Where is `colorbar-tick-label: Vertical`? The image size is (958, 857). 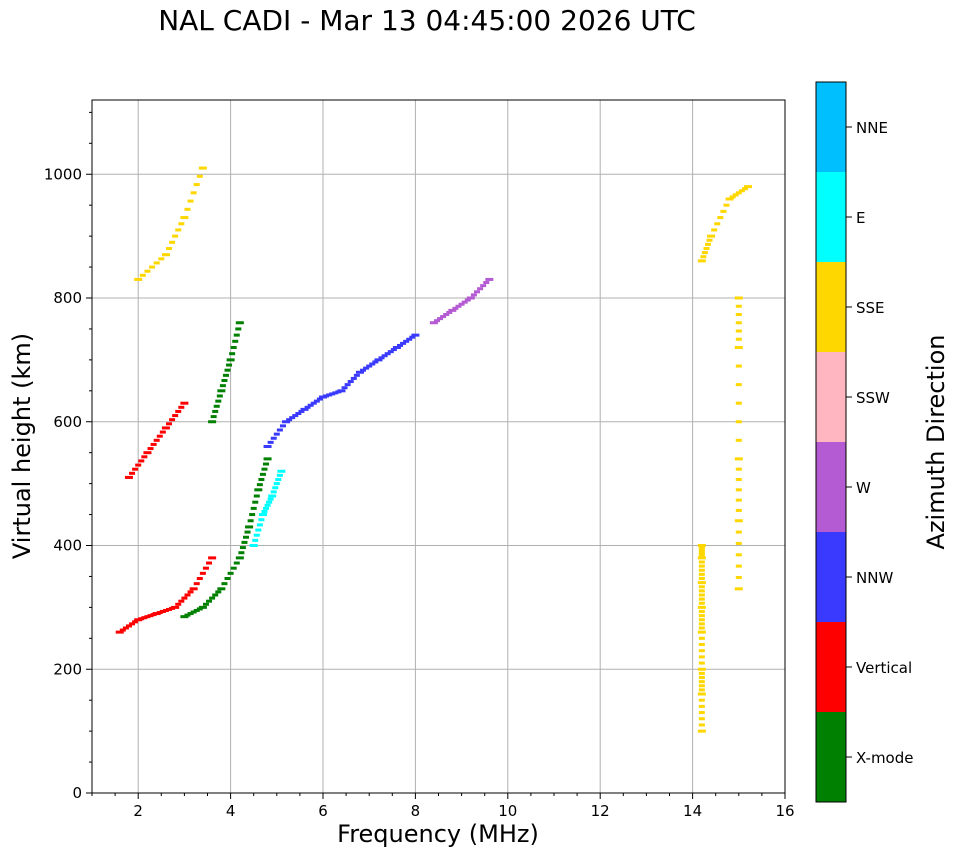
colorbar-tick-label: Vertical is located at coordinates (884, 668).